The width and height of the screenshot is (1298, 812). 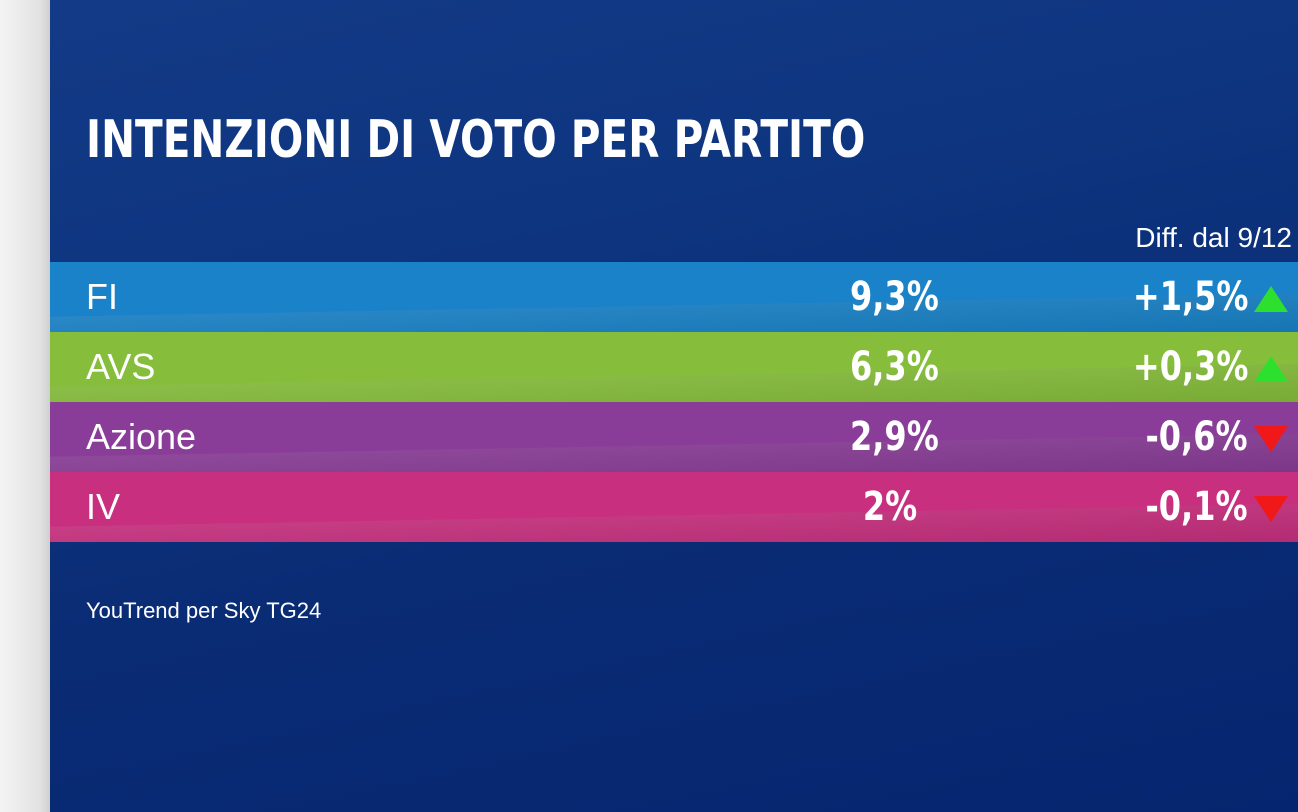 What do you see at coordinates (674, 367) in the screenshot?
I see `table-row: AVS 6,3% +0,3%` at bounding box center [674, 367].